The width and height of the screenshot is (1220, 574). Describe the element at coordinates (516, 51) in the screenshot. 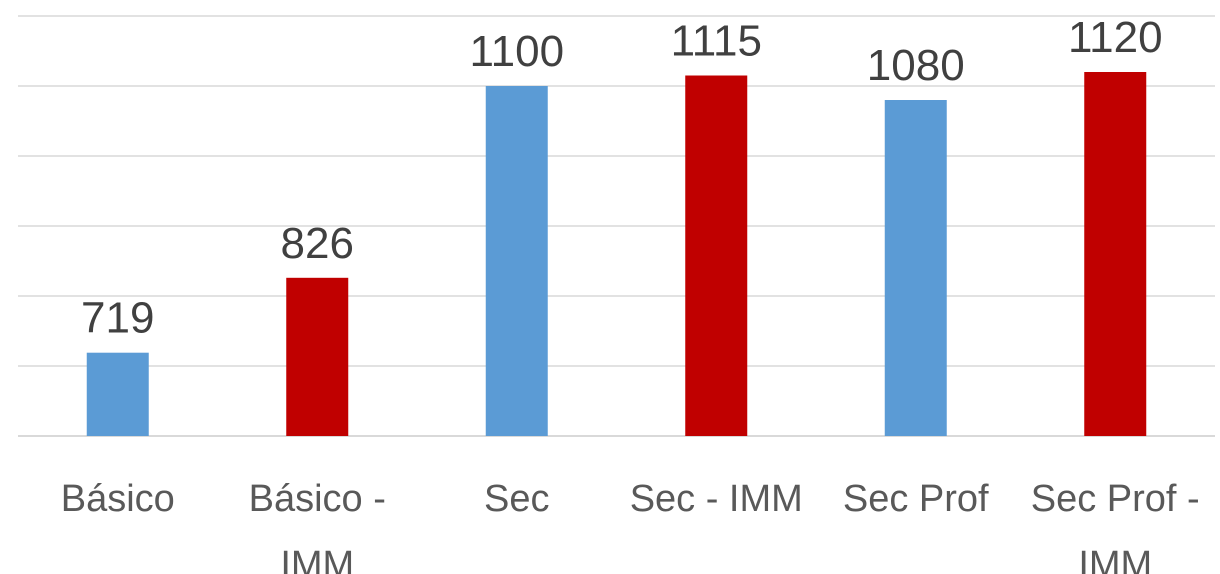

I see `data-label: 1100` at that location.